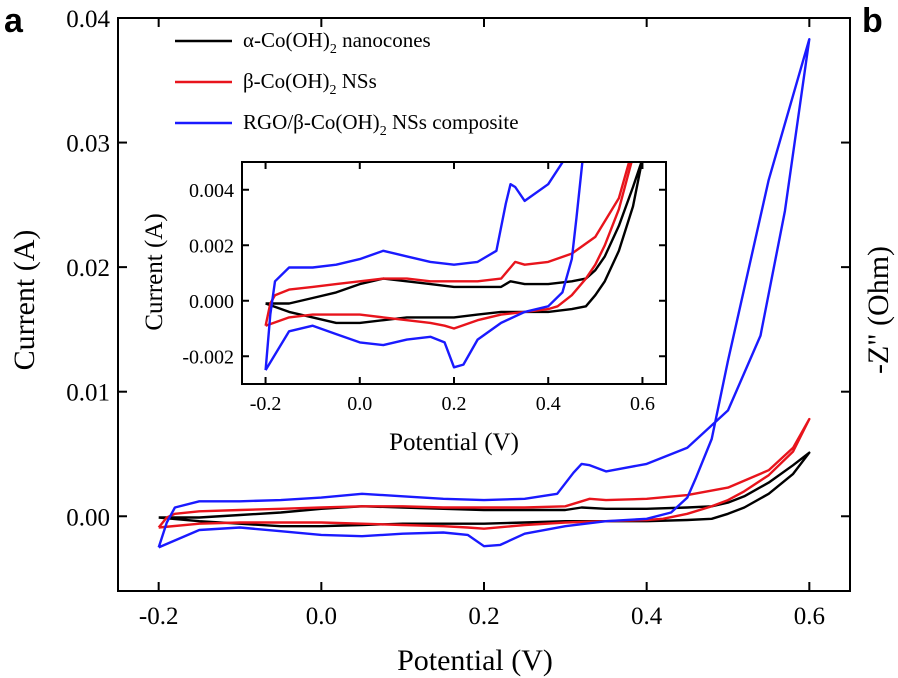 The image size is (898, 678). I want to click on main-y-tick-label: 0.01, so click(88, 393).